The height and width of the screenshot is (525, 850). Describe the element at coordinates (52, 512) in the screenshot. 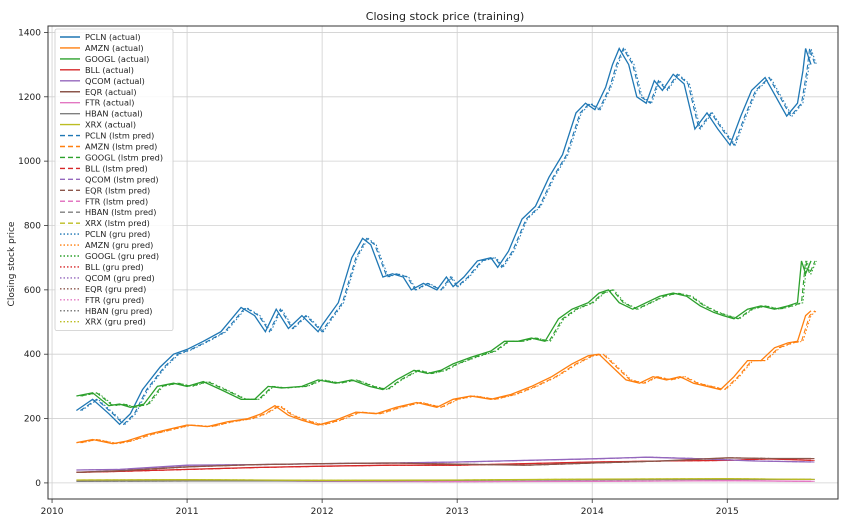

I see `x-tick-label: 2010` at that location.